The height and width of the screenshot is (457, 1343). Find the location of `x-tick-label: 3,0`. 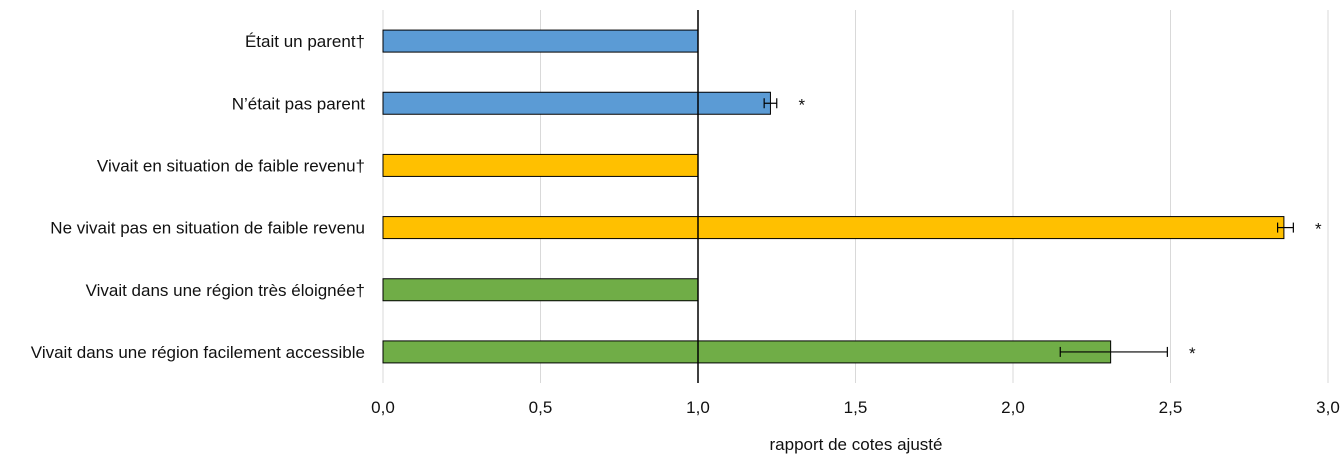

x-tick-label: 3,0 is located at coordinates (1328, 407).